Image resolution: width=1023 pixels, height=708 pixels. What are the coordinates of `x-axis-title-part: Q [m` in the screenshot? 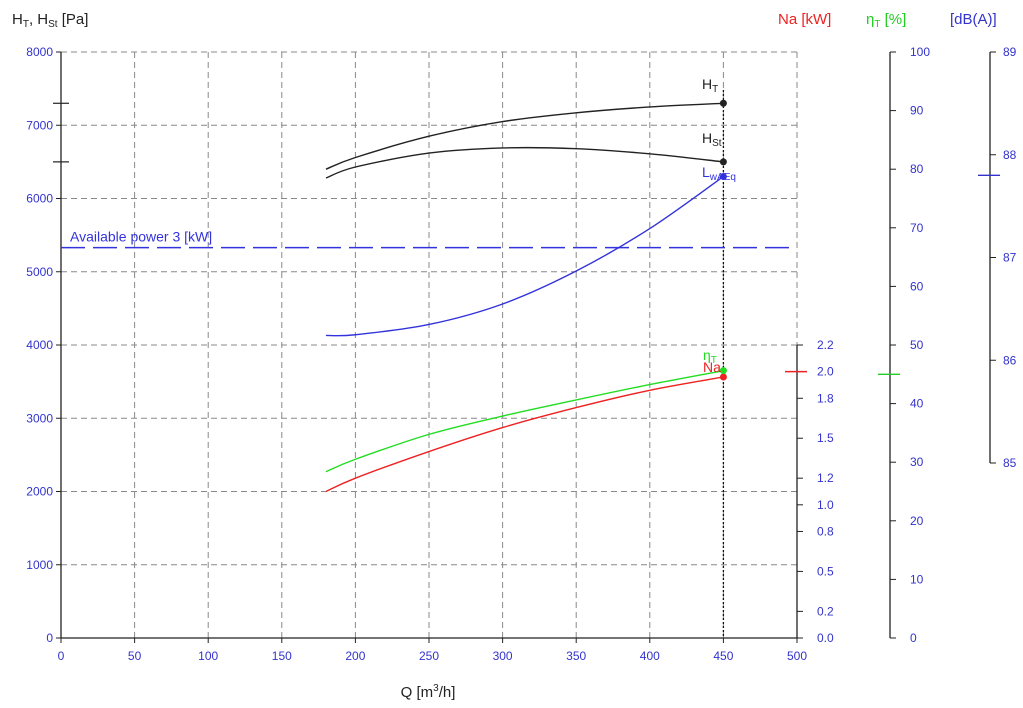 It's located at (417, 692).